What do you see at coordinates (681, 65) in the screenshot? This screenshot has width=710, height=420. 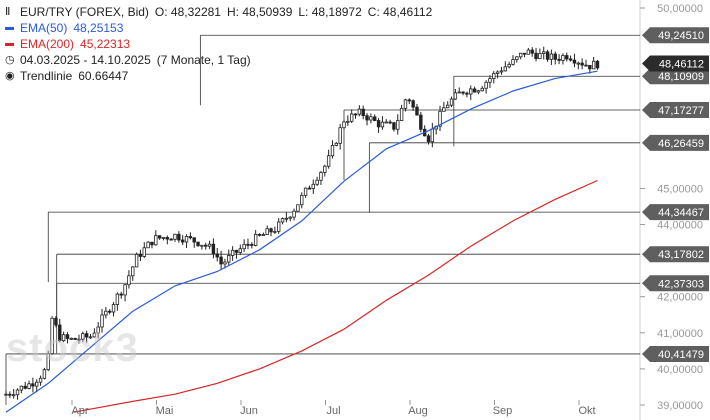 I see `current-price-label-text: 48,46112` at bounding box center [681, 65].